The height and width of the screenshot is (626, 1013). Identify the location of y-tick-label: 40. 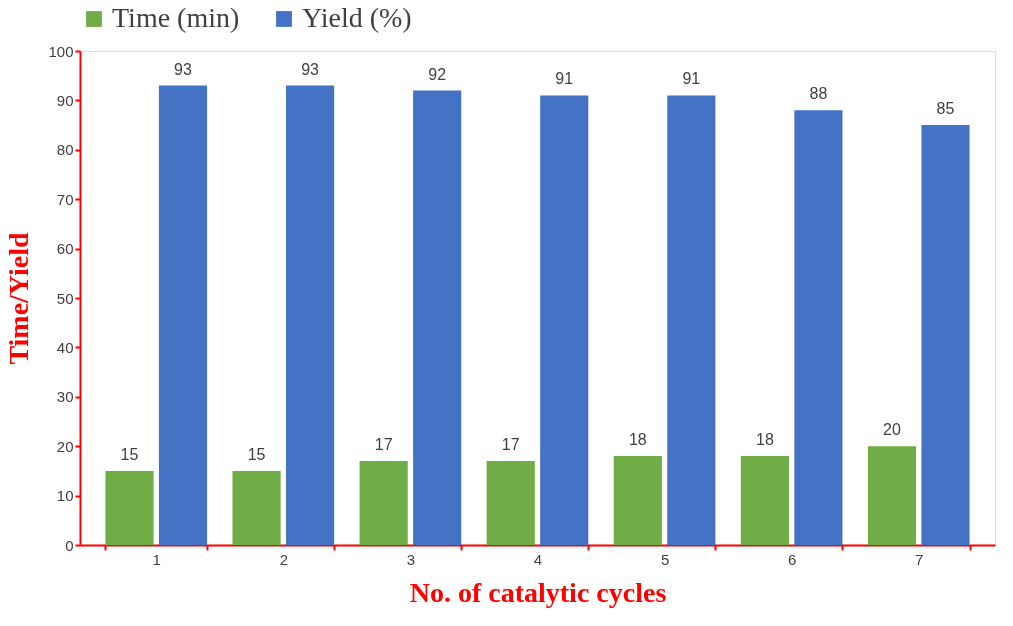
(65, 347).